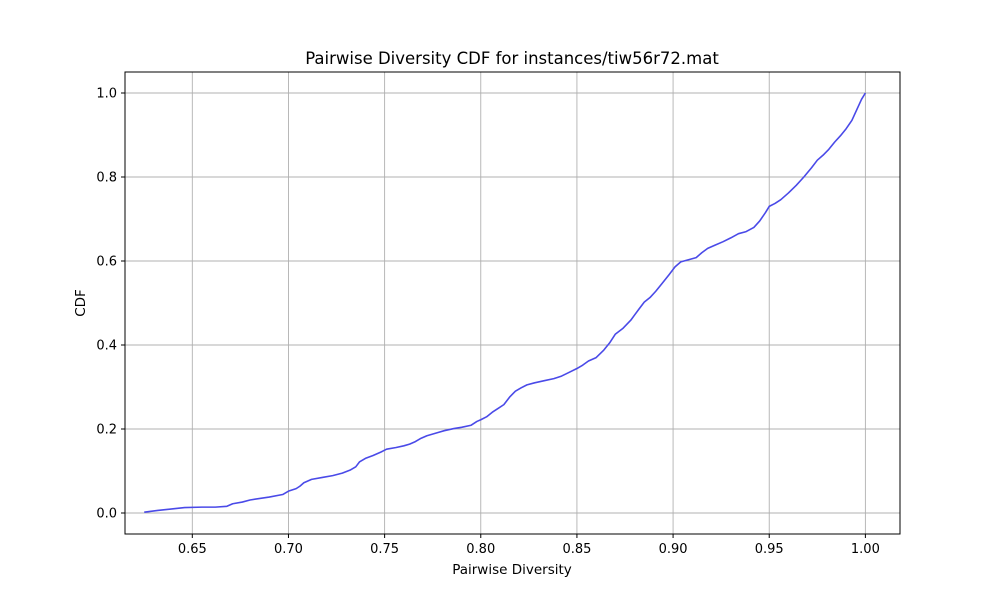 The height and width of the screenshot is (600, 1000). Describe the element at coordinates (288, 549) in the screenshot. I see `x-tick-label: 0.70` at that location.